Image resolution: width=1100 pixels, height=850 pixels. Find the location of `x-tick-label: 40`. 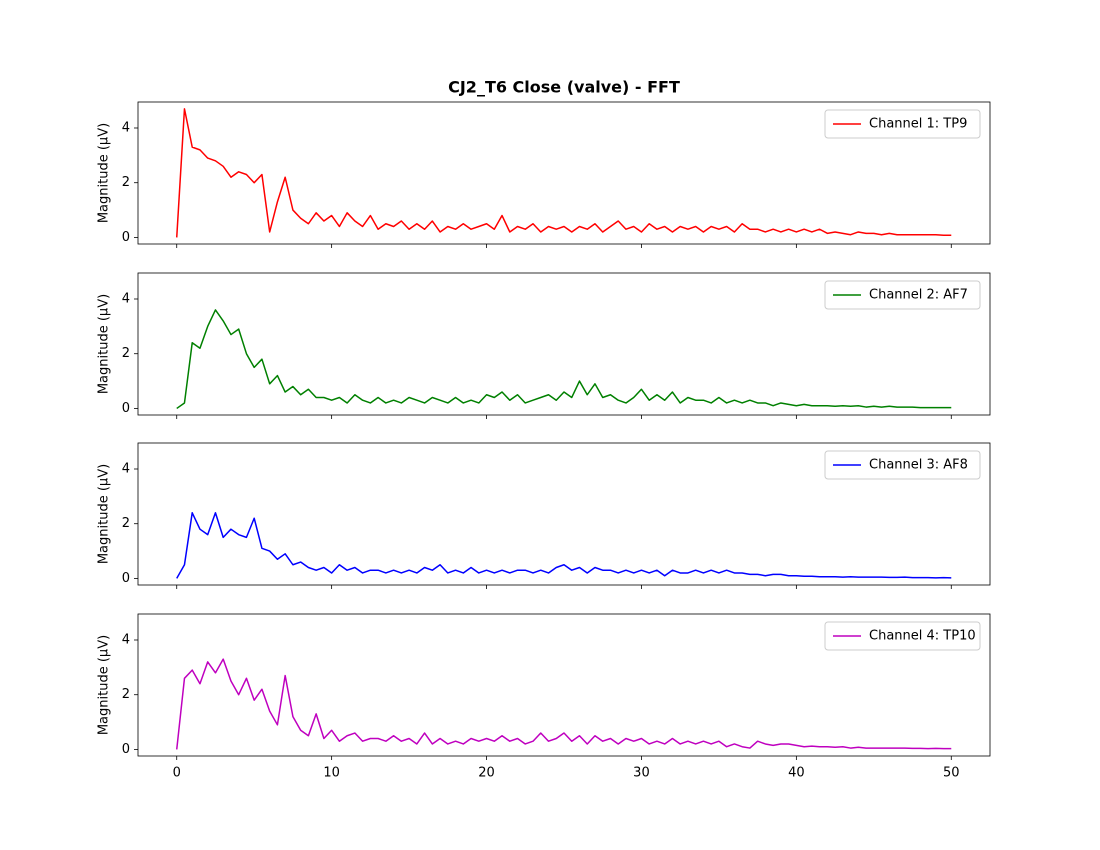

x-tick-label: 40 is located at coordinates (796, 773).